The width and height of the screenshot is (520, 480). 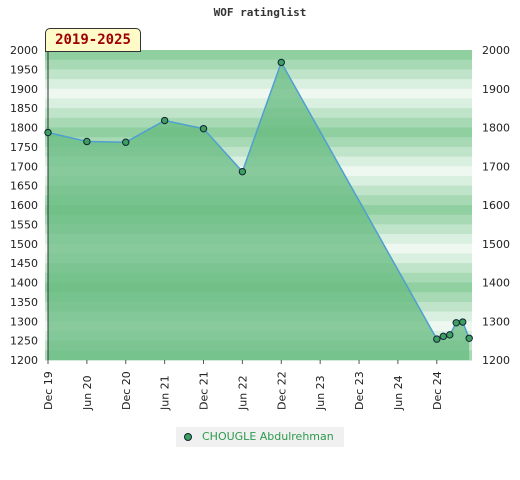 I want to click on x-tick-label: Dec 21, so click(x=204, y=390).